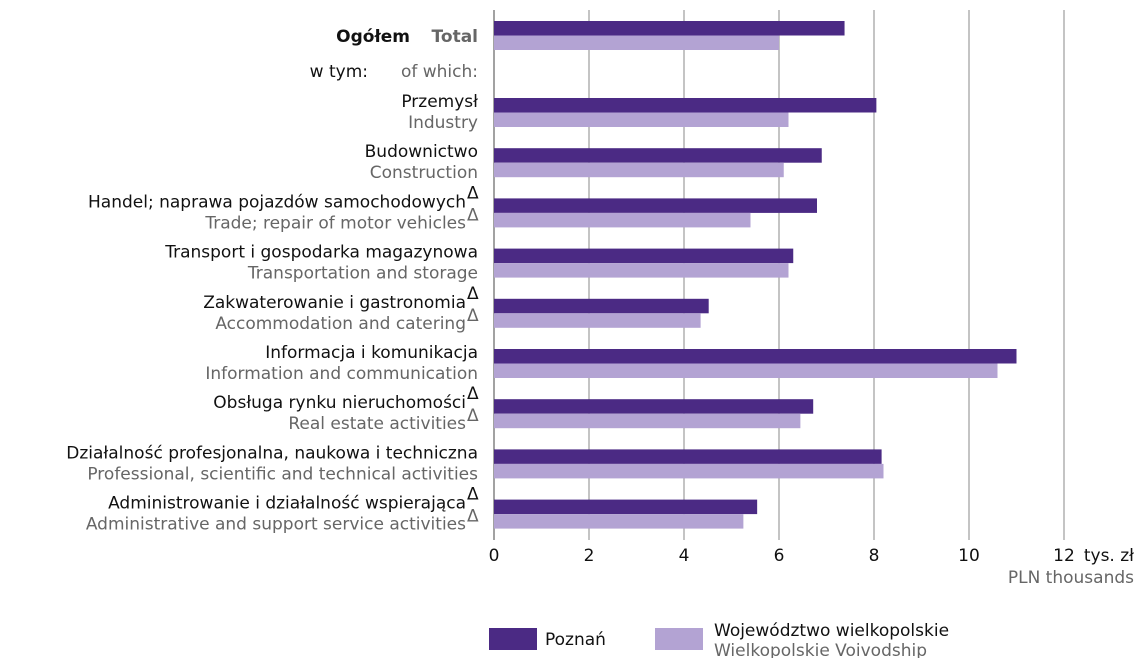 The height and width of the screenshot is (658, 1136). Describe the element at coordinates (1109, 556) in the screenshot. I see `x-unit: tys. zł` at that location.